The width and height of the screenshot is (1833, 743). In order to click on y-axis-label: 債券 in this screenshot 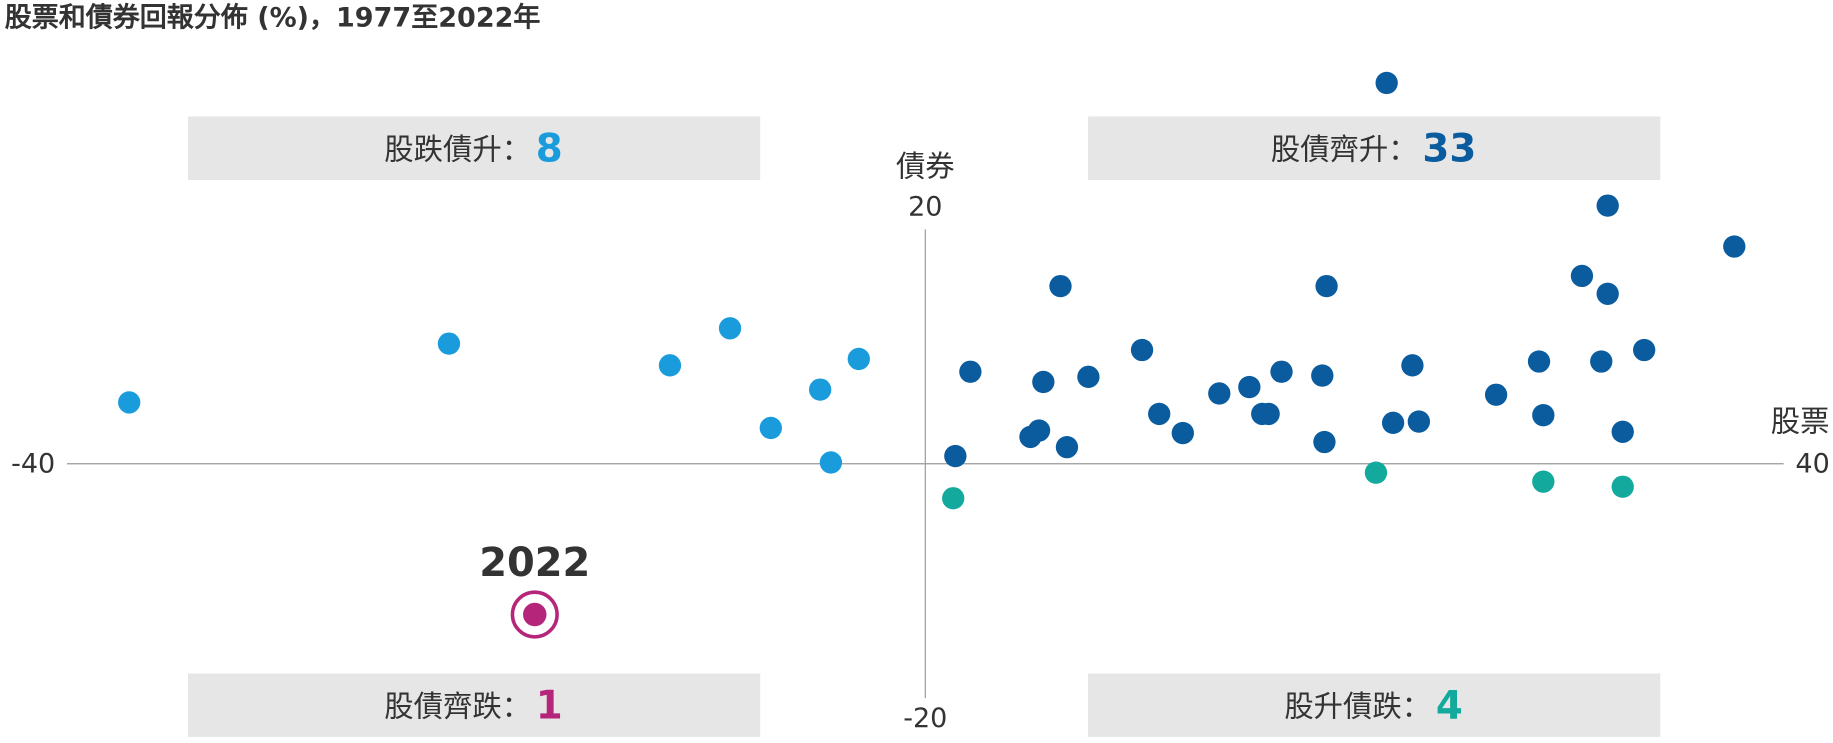, I will do `click(925, 167)`.